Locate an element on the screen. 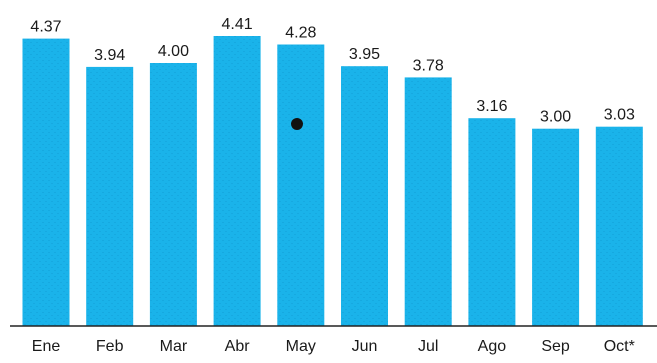 The width and height of the screenshot is (657, 363). category-label-abr: Abr is located at coordinates (238, 346).